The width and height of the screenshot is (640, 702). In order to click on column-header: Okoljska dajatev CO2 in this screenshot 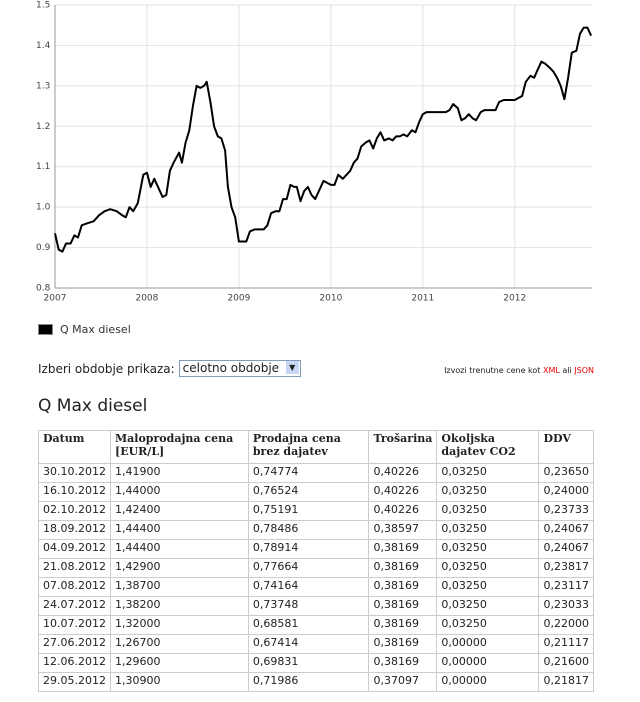, I will do `click(488, 447)`.